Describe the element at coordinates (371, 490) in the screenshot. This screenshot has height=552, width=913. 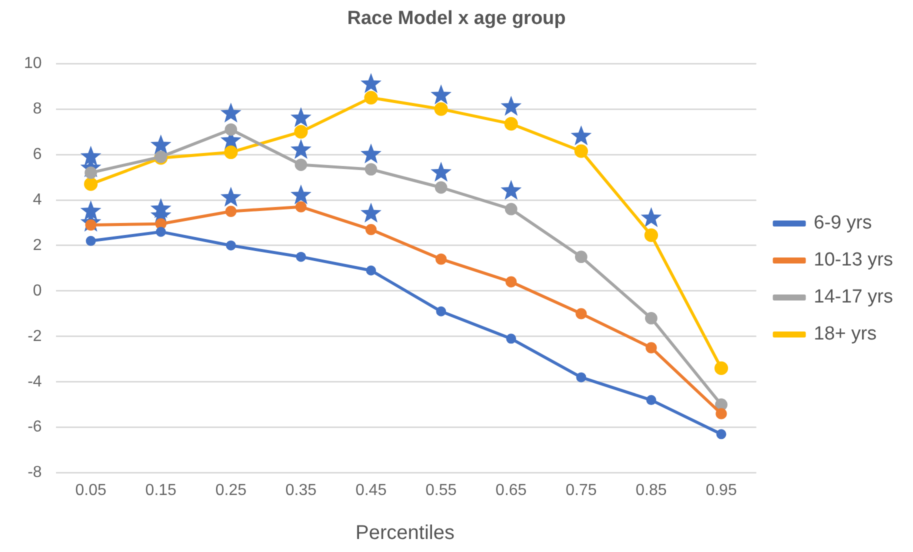
I see `x-tick-label: 0.45` at that location.